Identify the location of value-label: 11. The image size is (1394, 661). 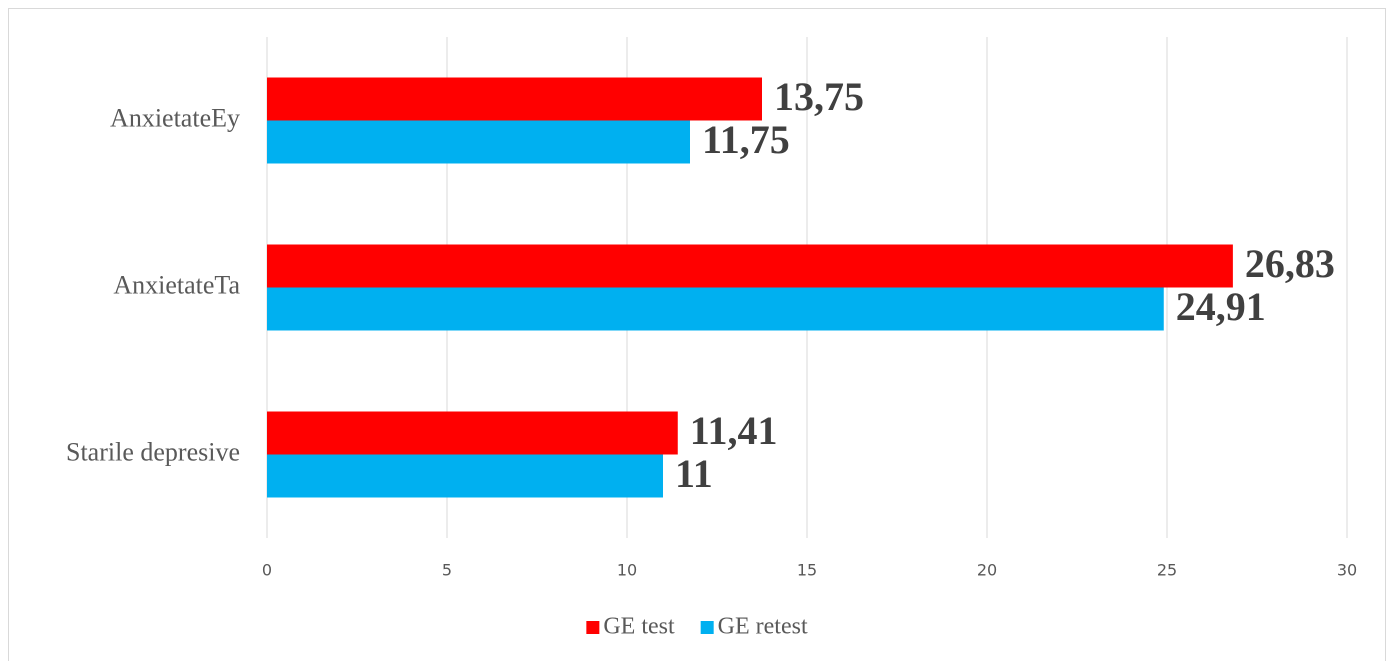
(694, 473).